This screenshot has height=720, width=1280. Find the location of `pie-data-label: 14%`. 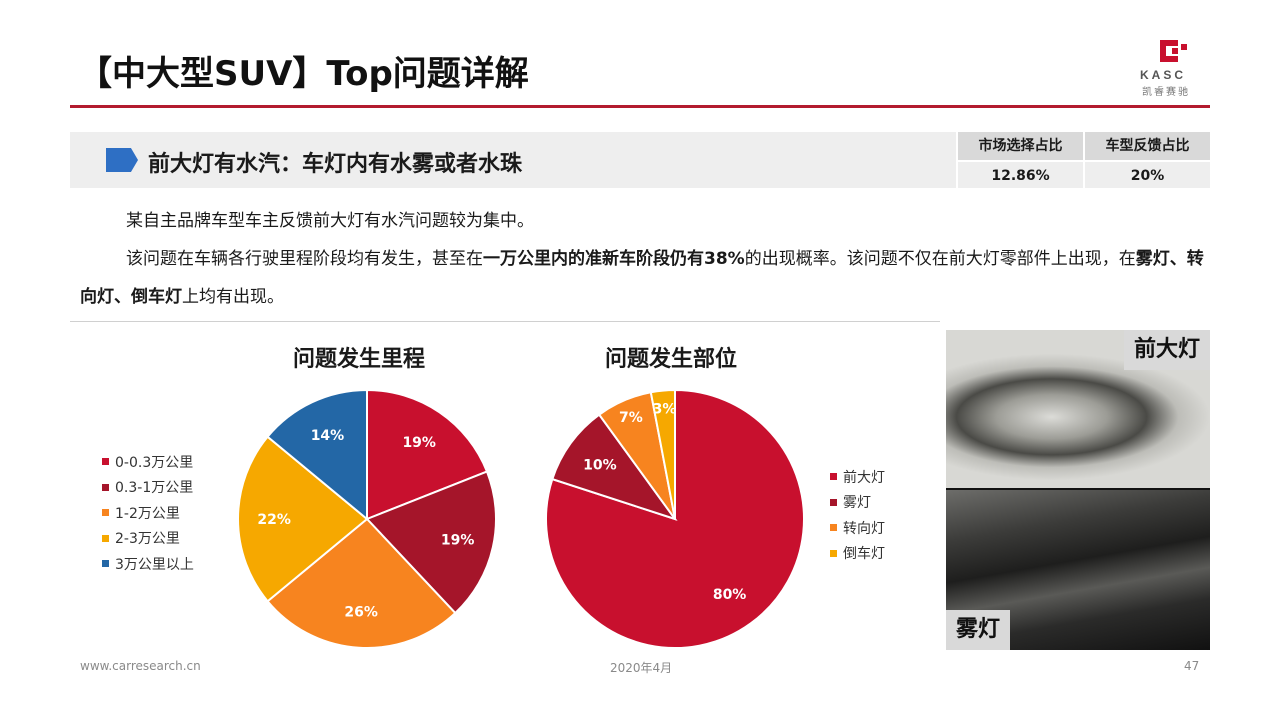

pie-data-label: 14% is located at coordinates (328, 436).